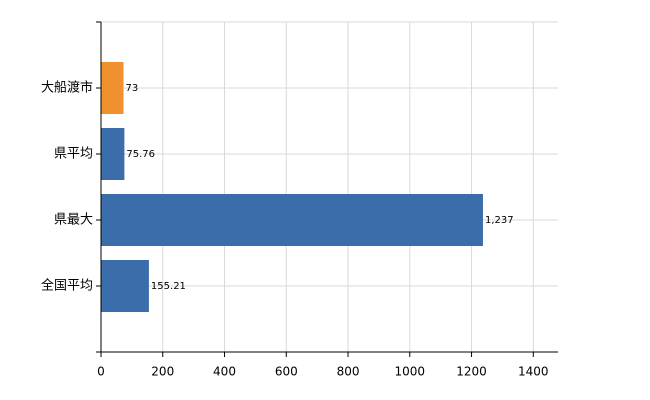 This screenshot has height=400, width=650. Describe the element at coordinates (410, 372) in the screenshot. I see `x-tick-label: 1000` at that location.